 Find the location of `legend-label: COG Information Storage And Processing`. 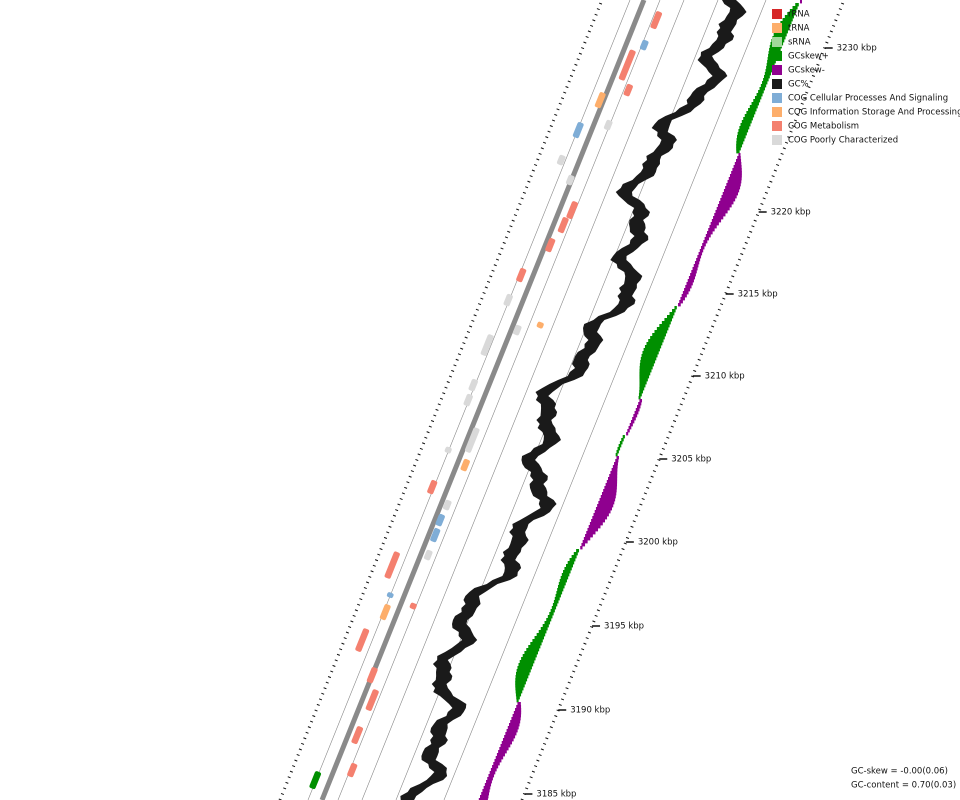

legend-label: COG Information Storage And Processing is located at coordinates (874, 113).